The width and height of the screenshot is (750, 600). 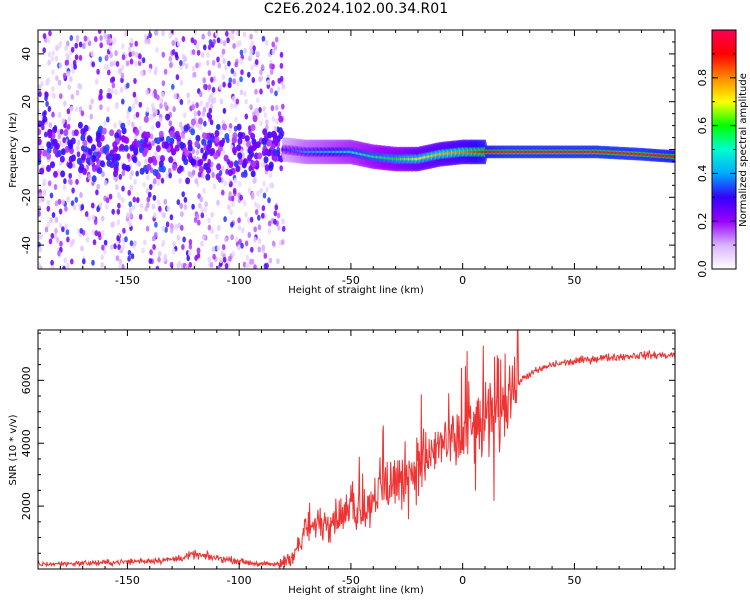 I want to click on x-tick-label: -150, so click(x=127, y=280).